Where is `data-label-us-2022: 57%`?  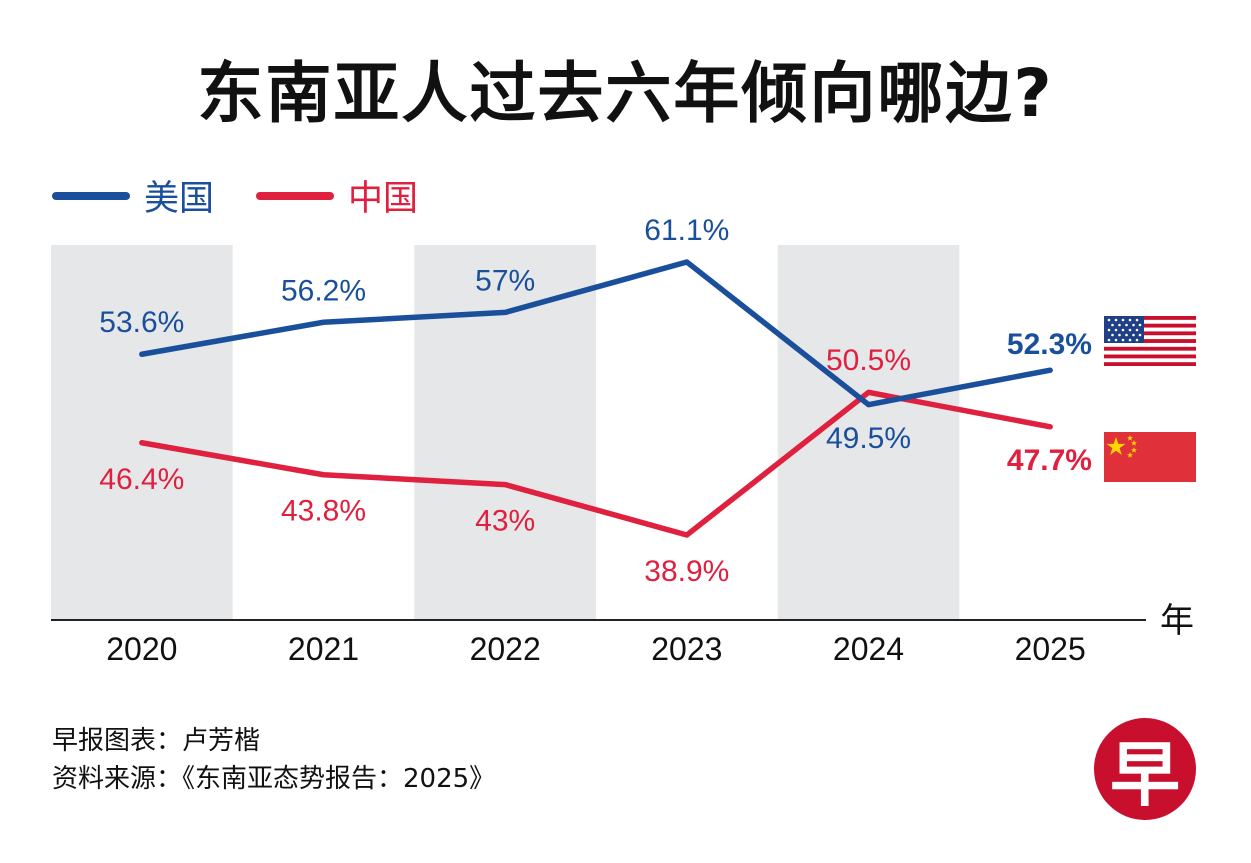 data-label-us-2022: 57% is located at coordinates (505, 280).